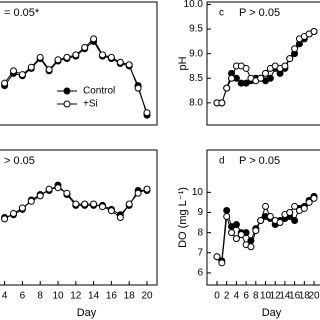  I want to click on panel-letter: d, so click(222, 161).